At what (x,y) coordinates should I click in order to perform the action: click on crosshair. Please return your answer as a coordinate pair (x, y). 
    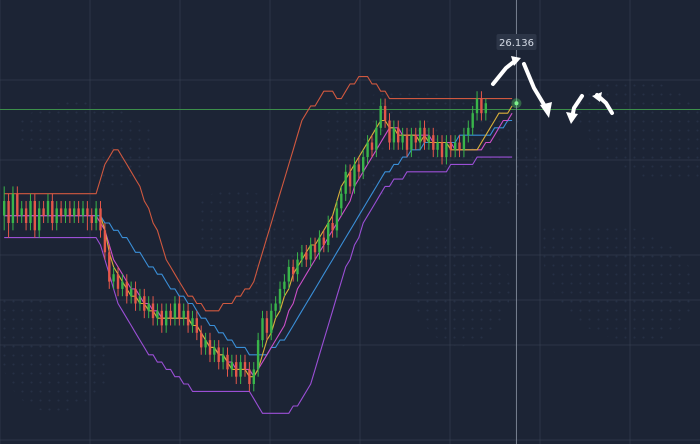
    Looking at the image, I should click on (516, 222).